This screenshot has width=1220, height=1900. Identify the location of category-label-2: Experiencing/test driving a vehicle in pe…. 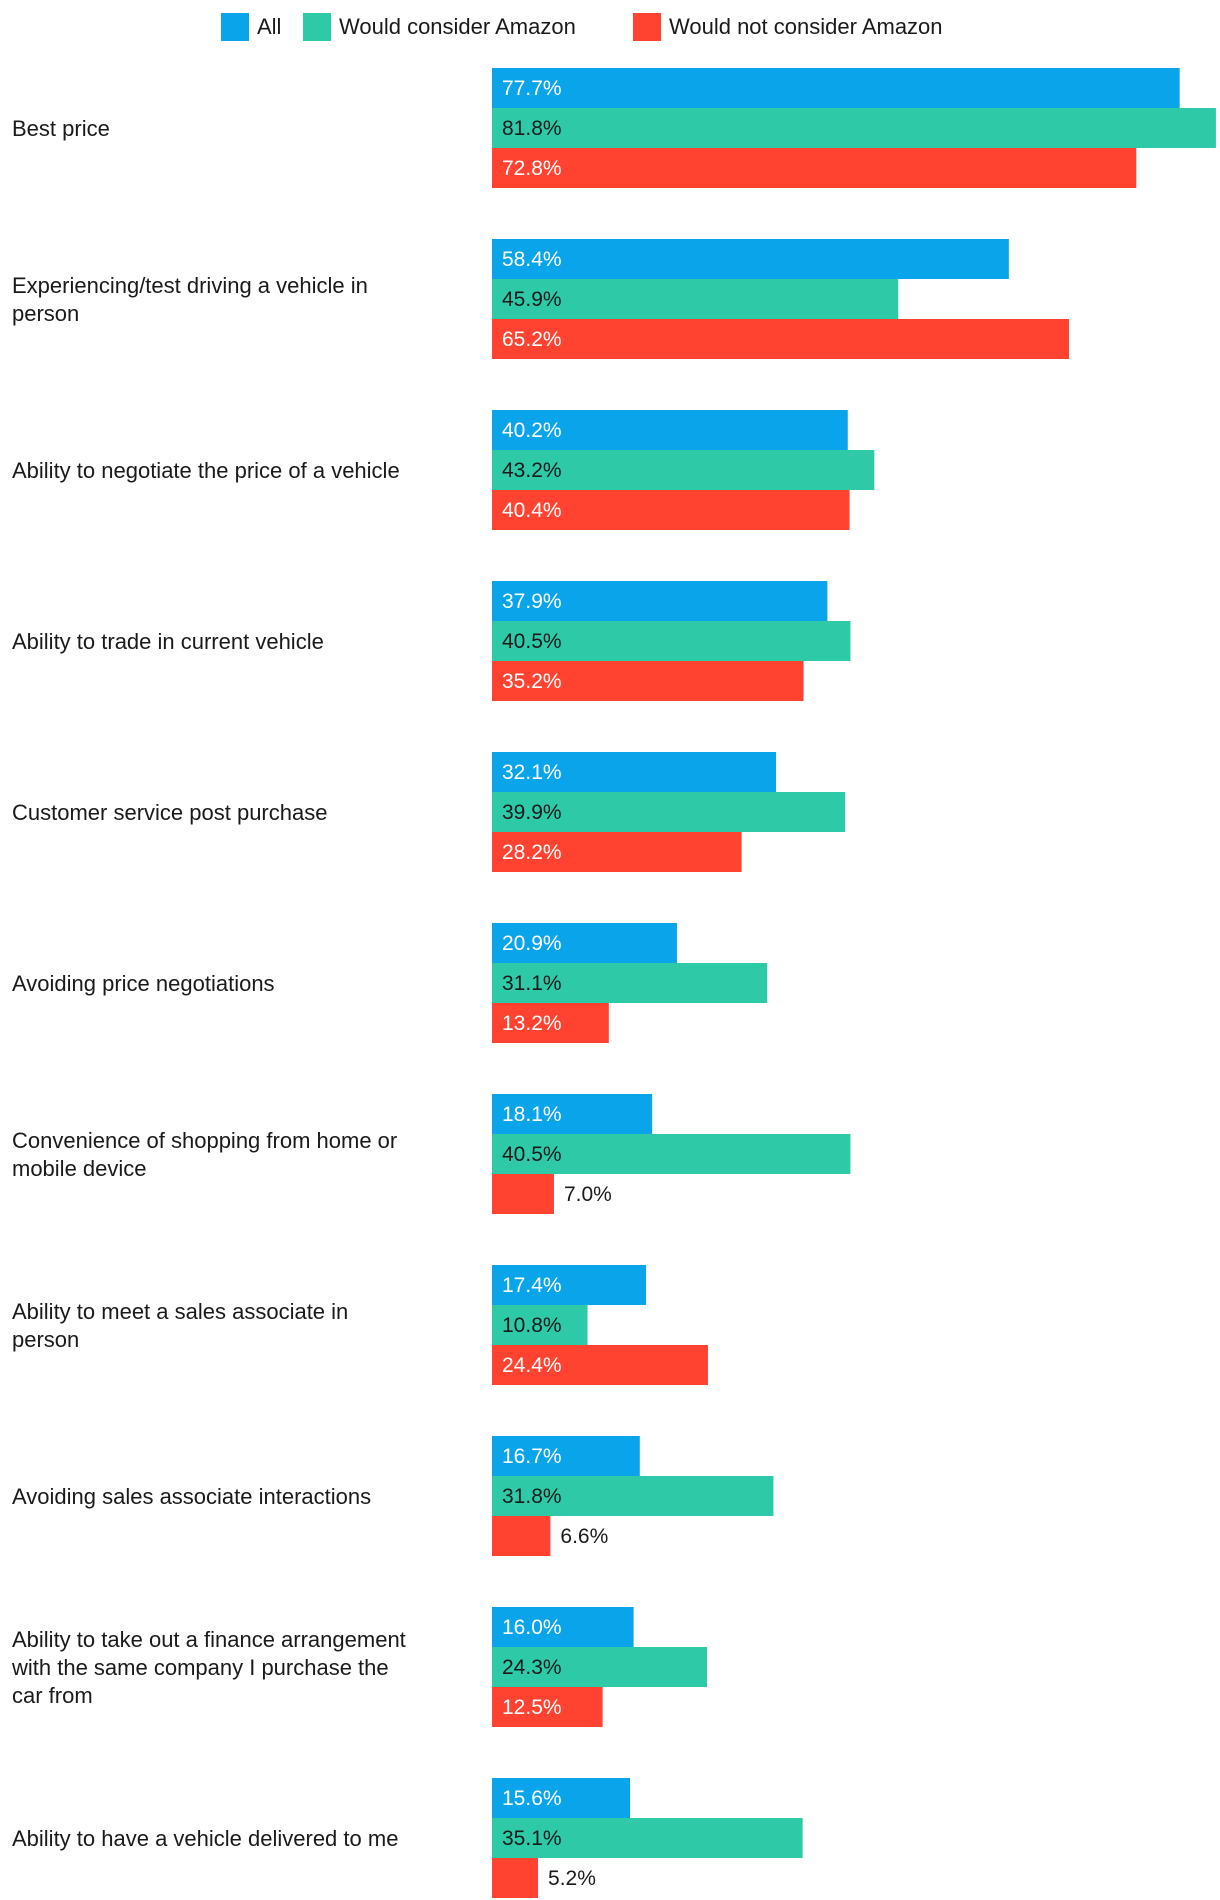
(190, 299).